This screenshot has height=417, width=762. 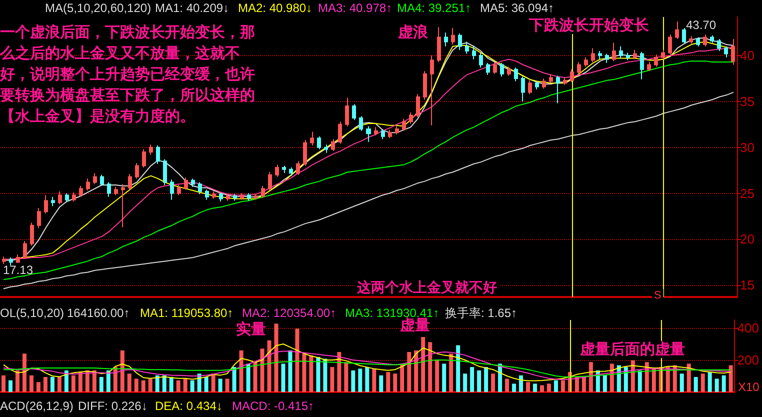 I want to click on y-tick-label: 20, so click(x=747, y=239).